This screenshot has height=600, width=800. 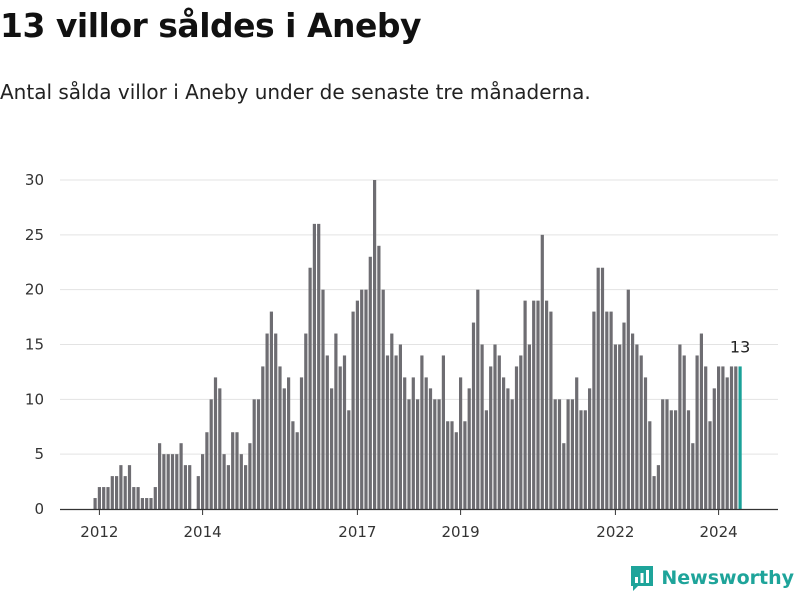 I want to click on value-annotation: 13, so click(x=740, y=346).